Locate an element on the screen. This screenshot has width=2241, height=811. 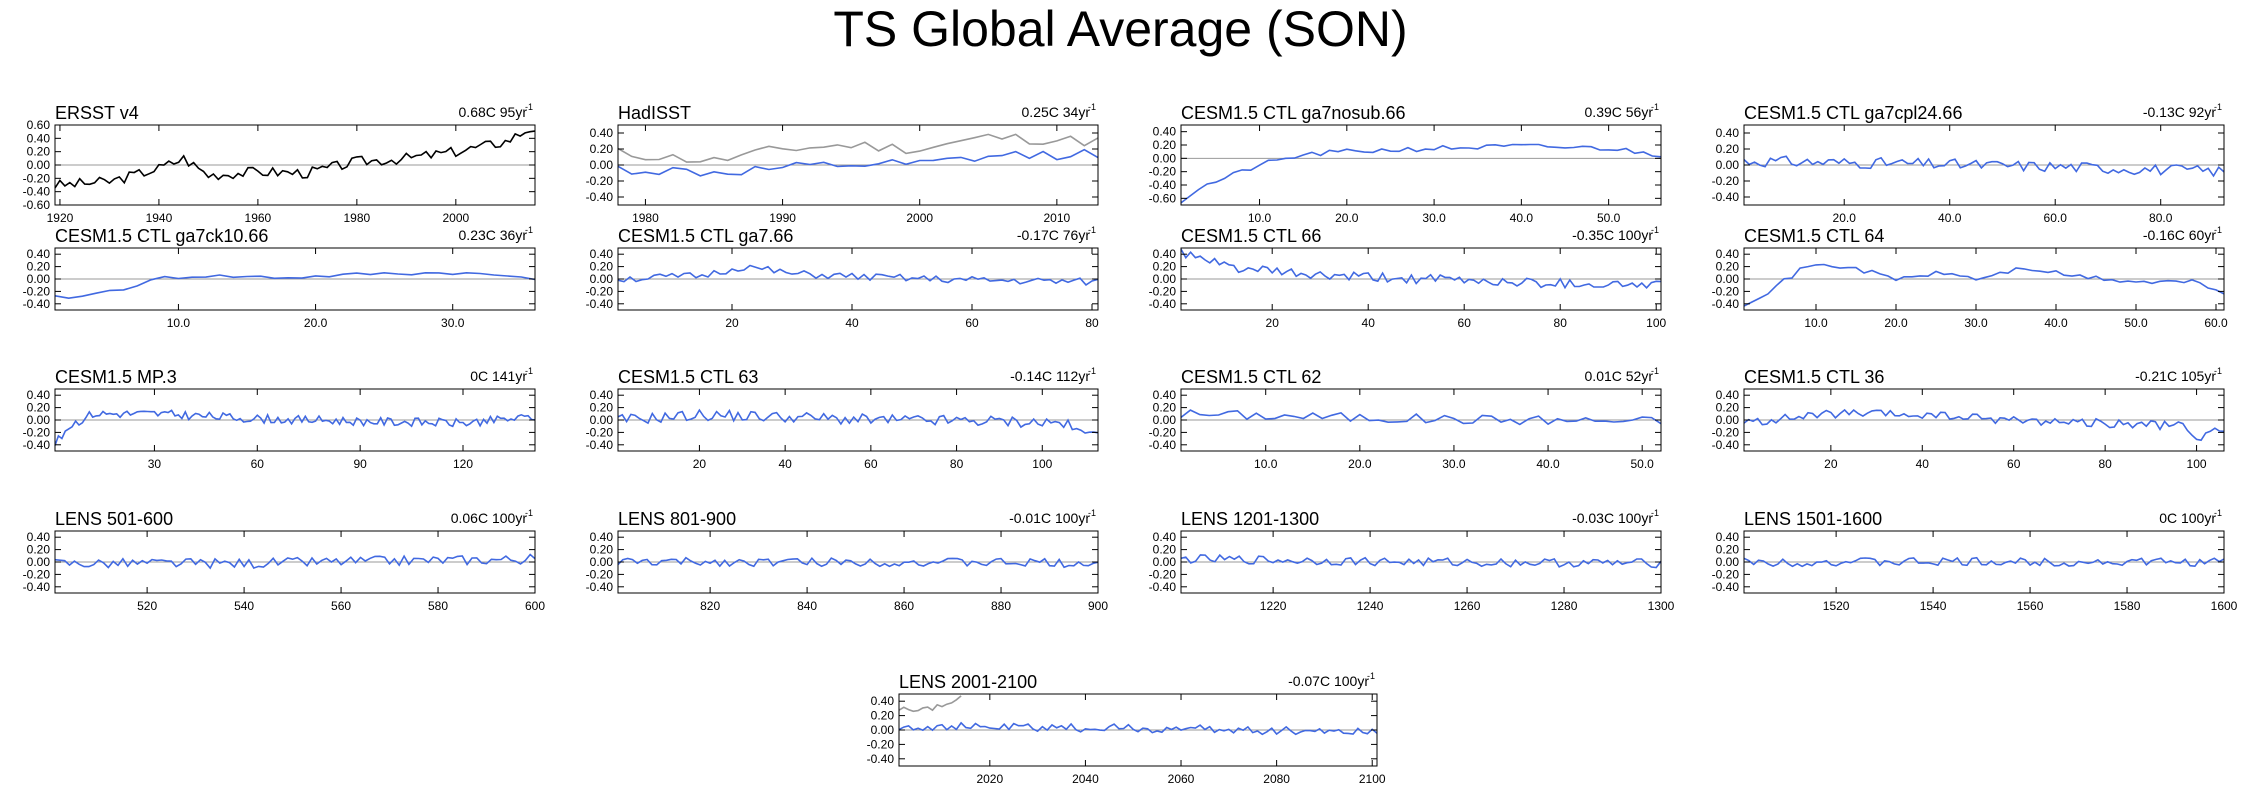
panel-title: CESM1.5 CTL 62 is located at coordinates (1251, 377).